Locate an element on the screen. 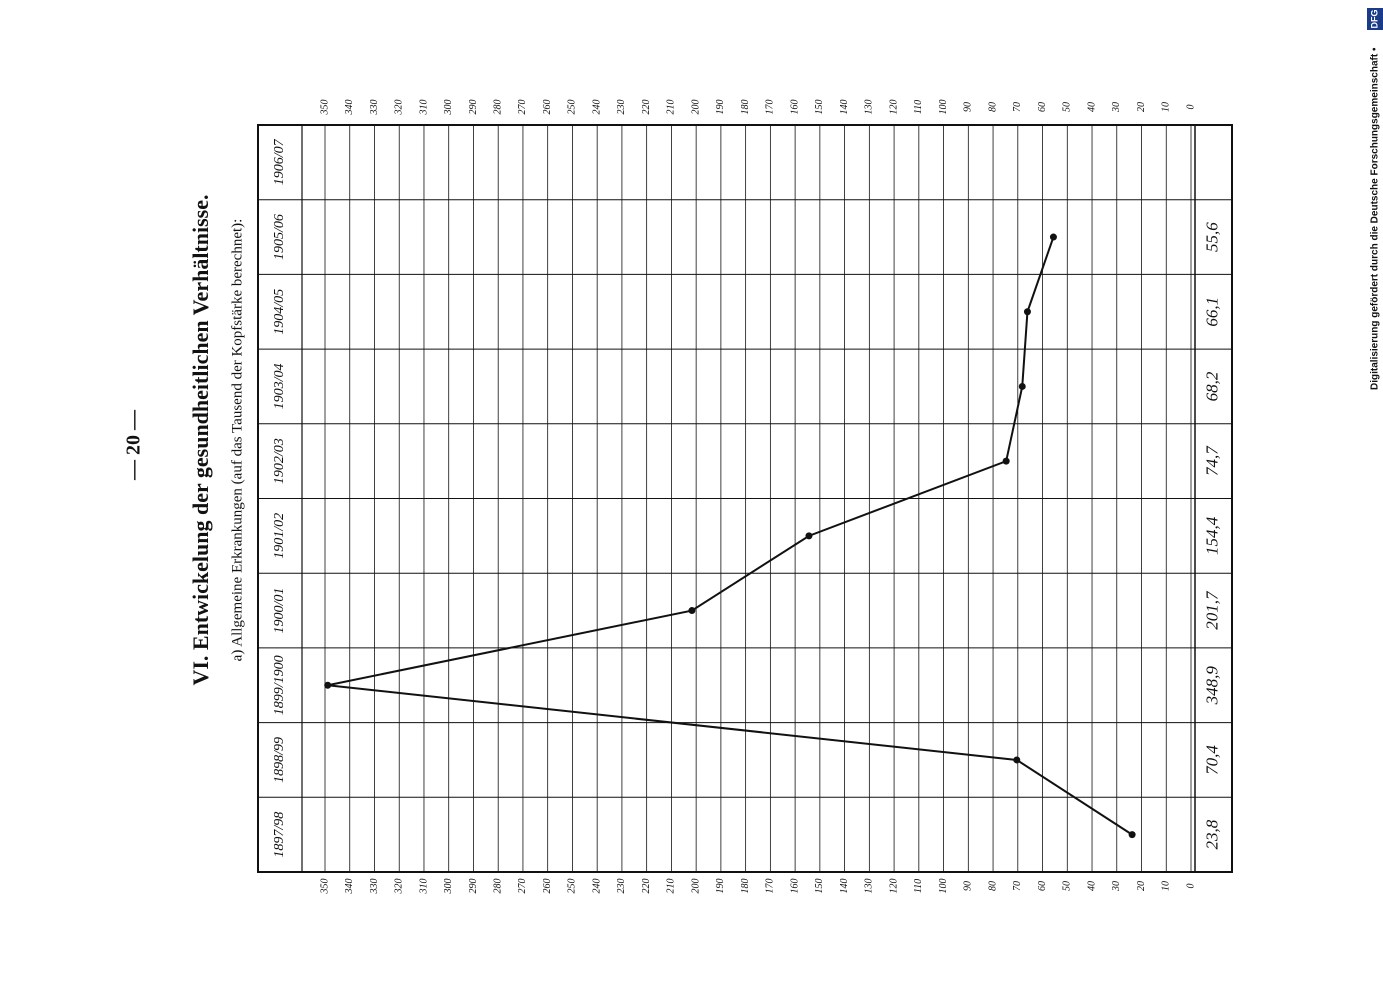 Image resolution: width=1383 pixels, height=1000 pixels. y-tick-label-right: 30 is located at coordinates (1116, 107).